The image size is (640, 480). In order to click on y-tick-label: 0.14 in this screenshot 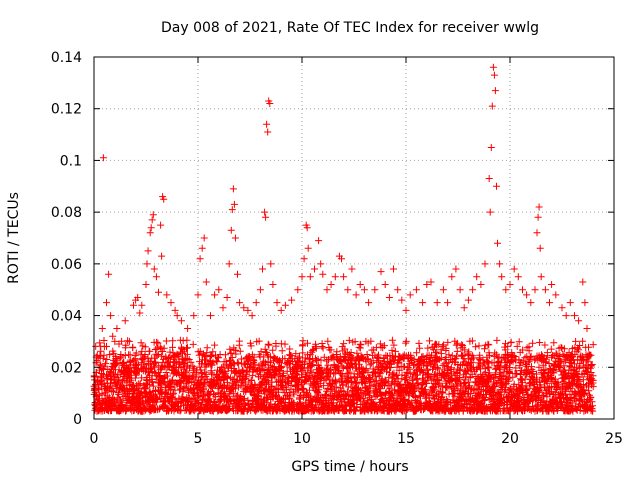, I will do `click(66, 58)`.